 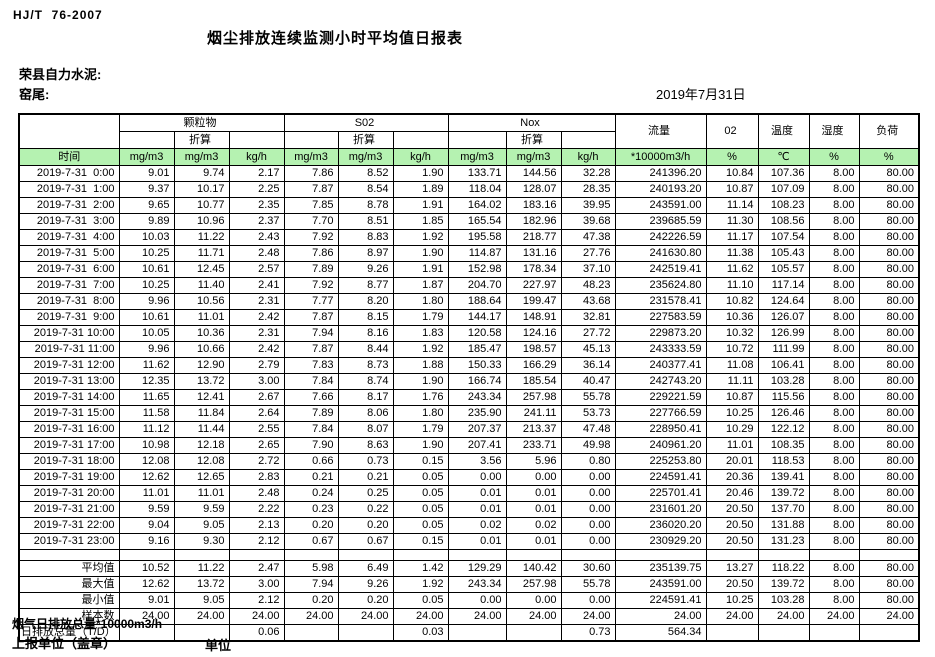 I want to click on value-cell: 207.41, so click(x=477, y=445).